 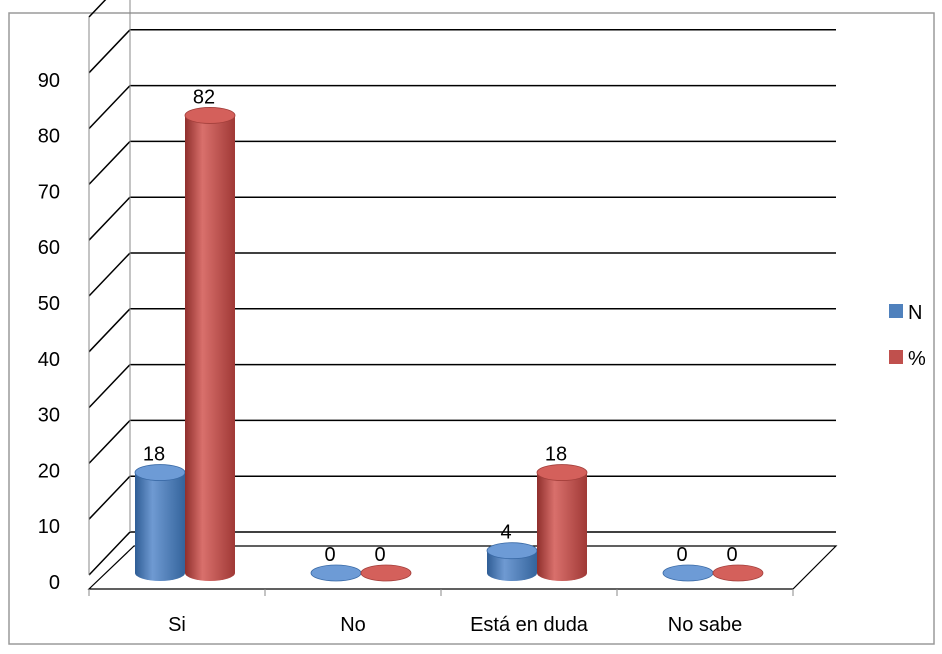 I want to click on x-category-label: No, so click(x=353, y=625).